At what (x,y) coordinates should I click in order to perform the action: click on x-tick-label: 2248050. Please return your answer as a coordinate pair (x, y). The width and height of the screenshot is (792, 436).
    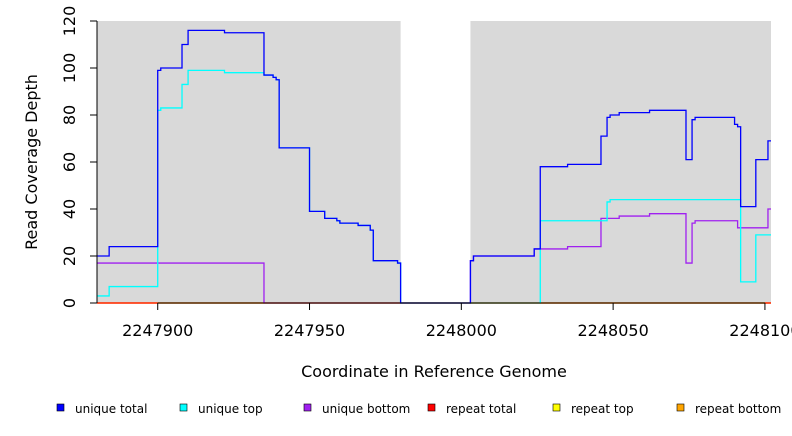
    Looking at the image, I should click on (612, 330).